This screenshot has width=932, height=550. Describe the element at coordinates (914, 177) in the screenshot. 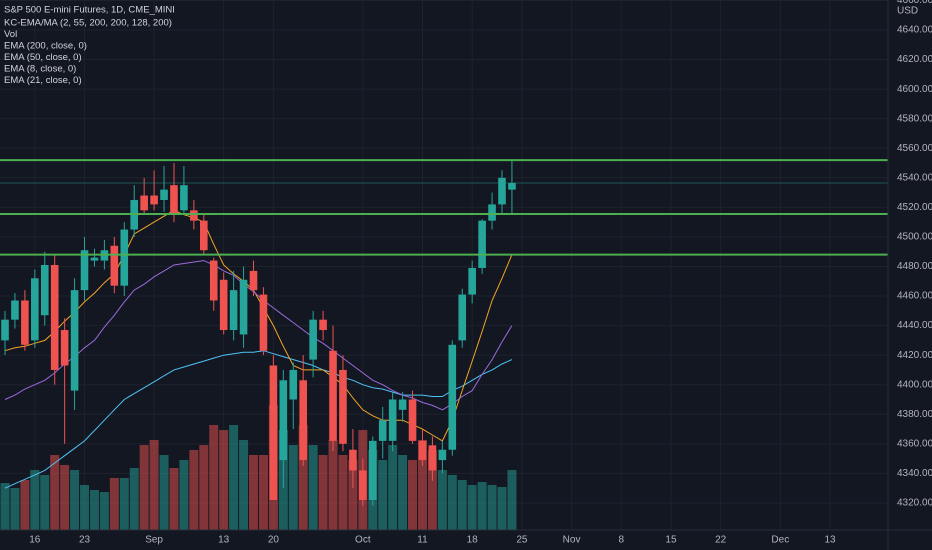

I see `y-tick-label: 4540.00` at that location.